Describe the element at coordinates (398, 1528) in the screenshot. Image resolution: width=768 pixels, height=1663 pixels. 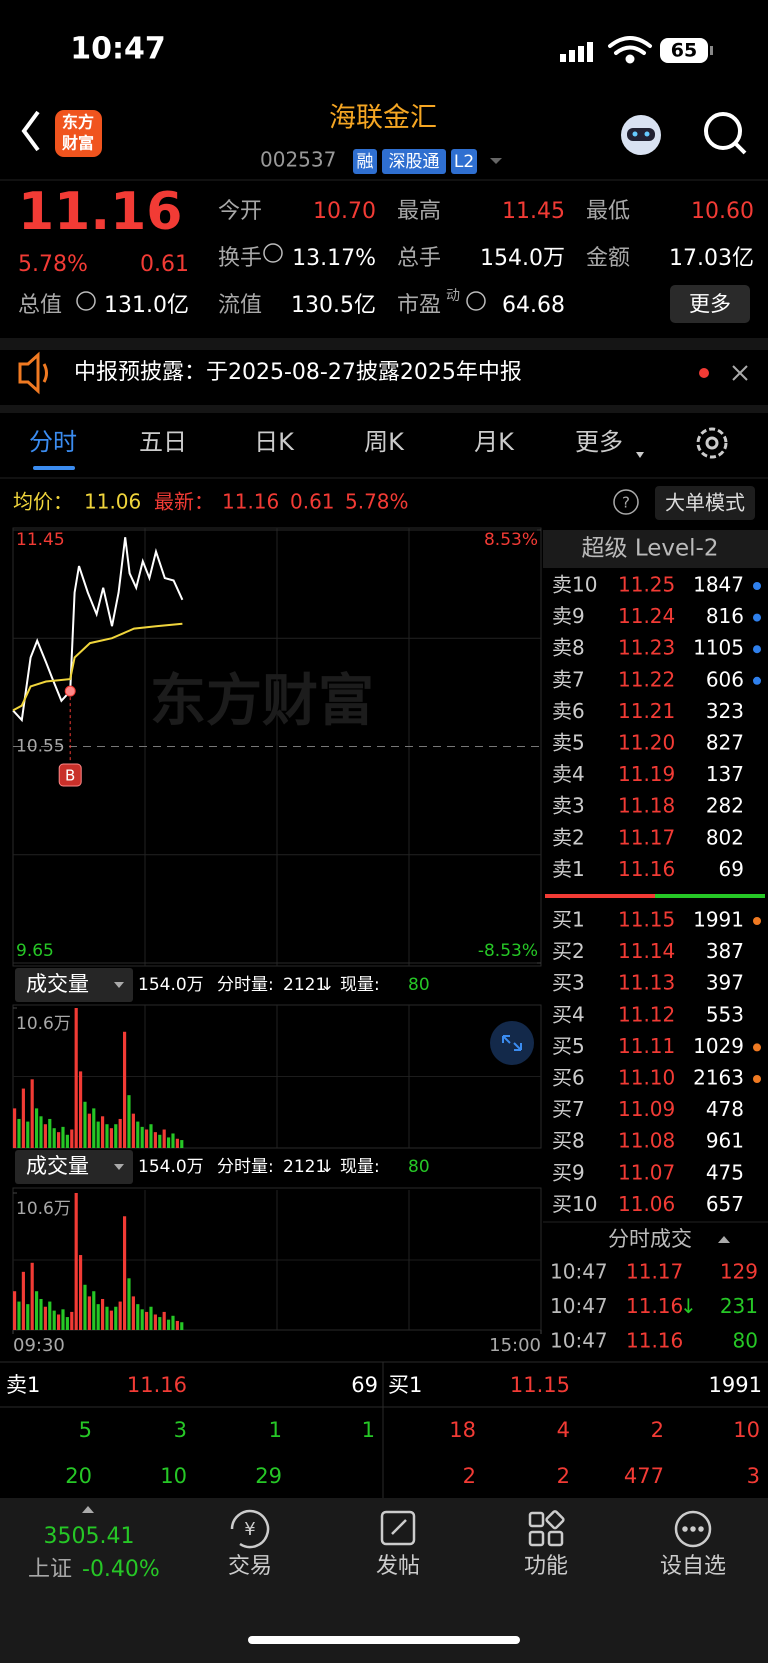
I see `post-icon` at that location.